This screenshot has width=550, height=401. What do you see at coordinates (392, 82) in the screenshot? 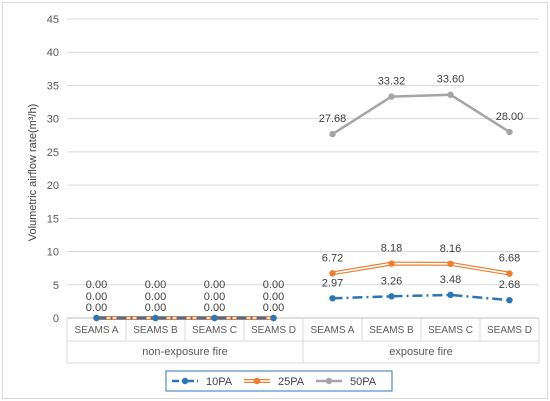
I see `data-label-50PA: 33.32` at bounding box center [392, 82].